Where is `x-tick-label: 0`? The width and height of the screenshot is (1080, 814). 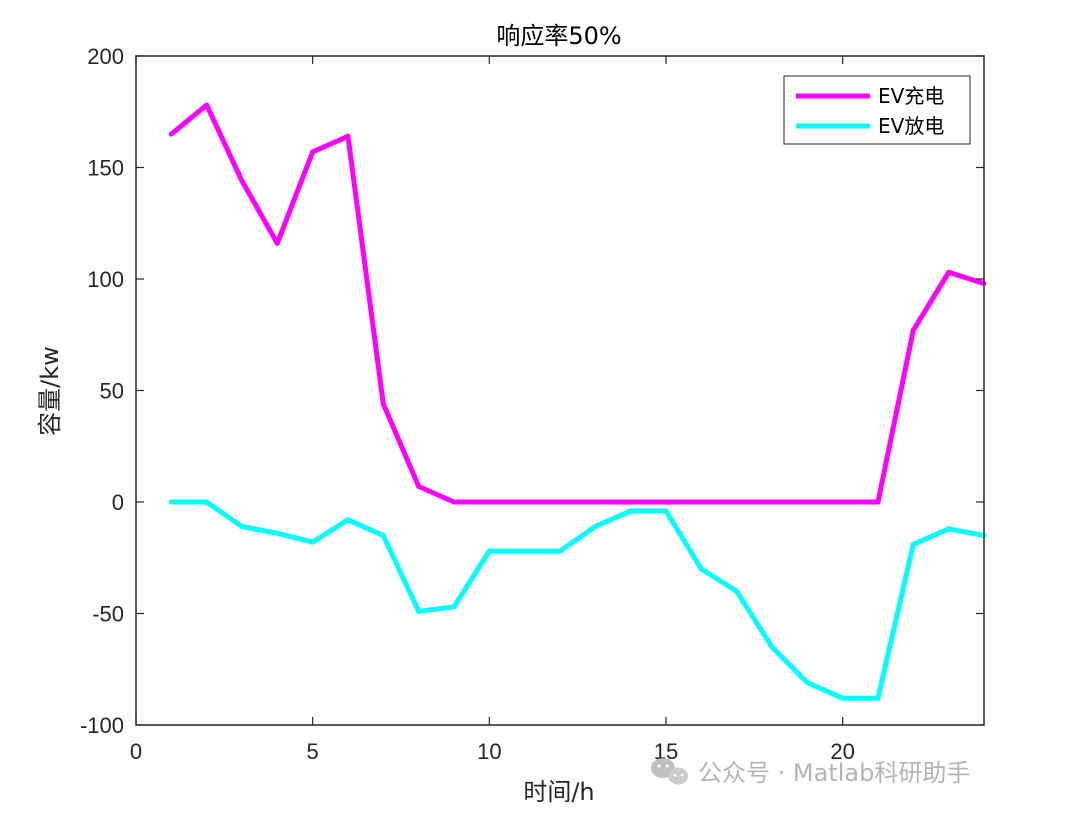 x-tick-label: 0 is located at coordinates (136, 751).